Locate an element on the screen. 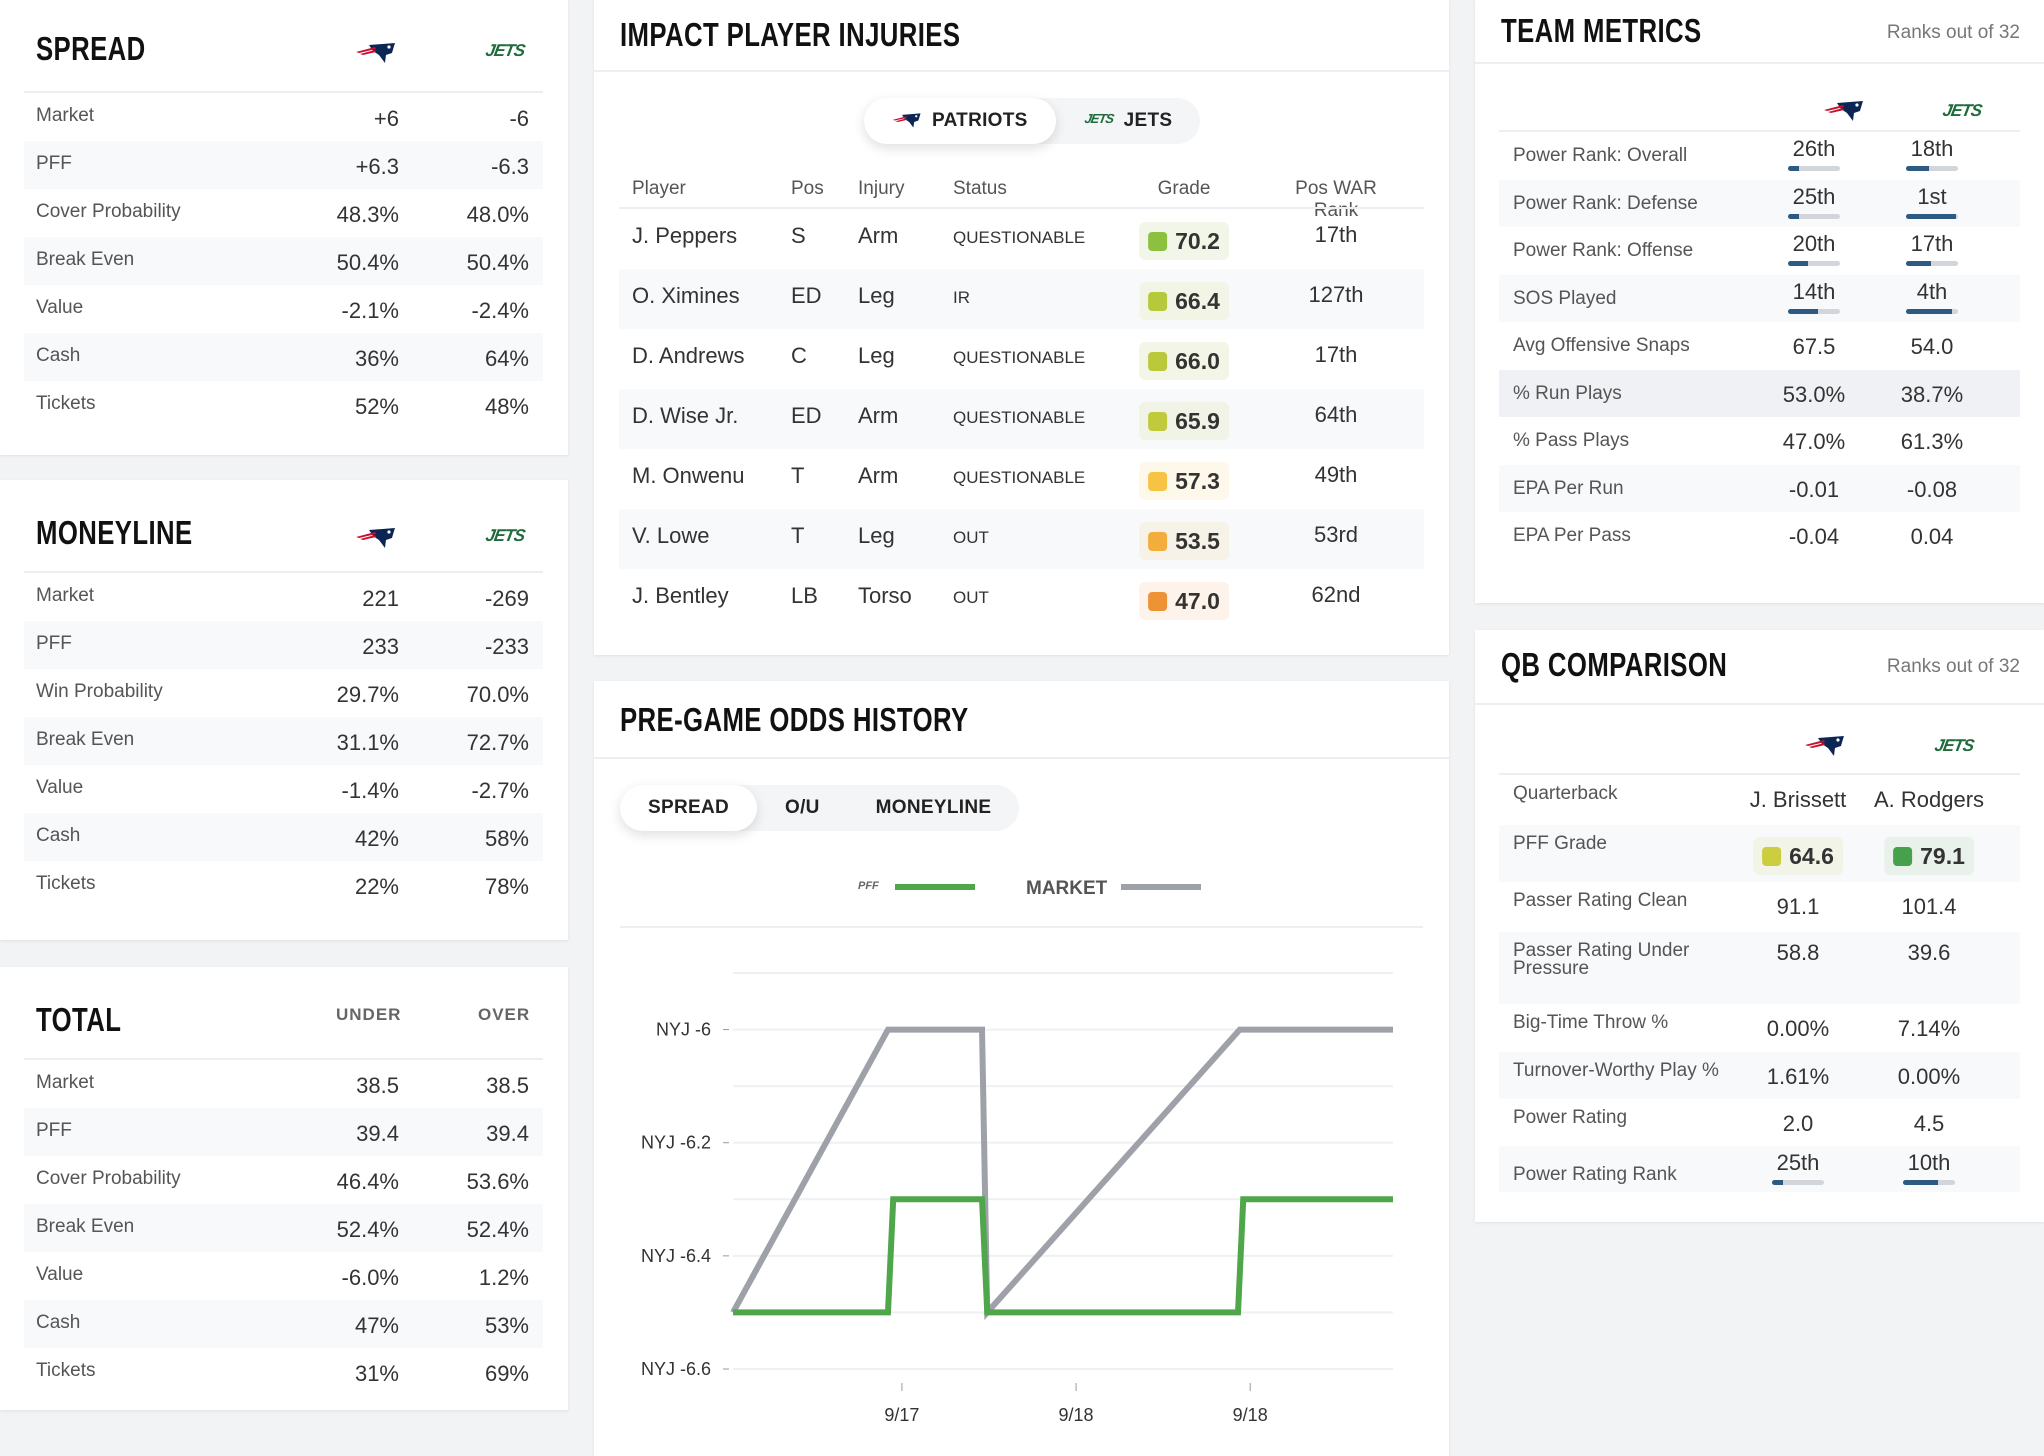 The width and height of the screenshot is (2044, 1456). jets-value: 64% is located at coordinates (506, 358).